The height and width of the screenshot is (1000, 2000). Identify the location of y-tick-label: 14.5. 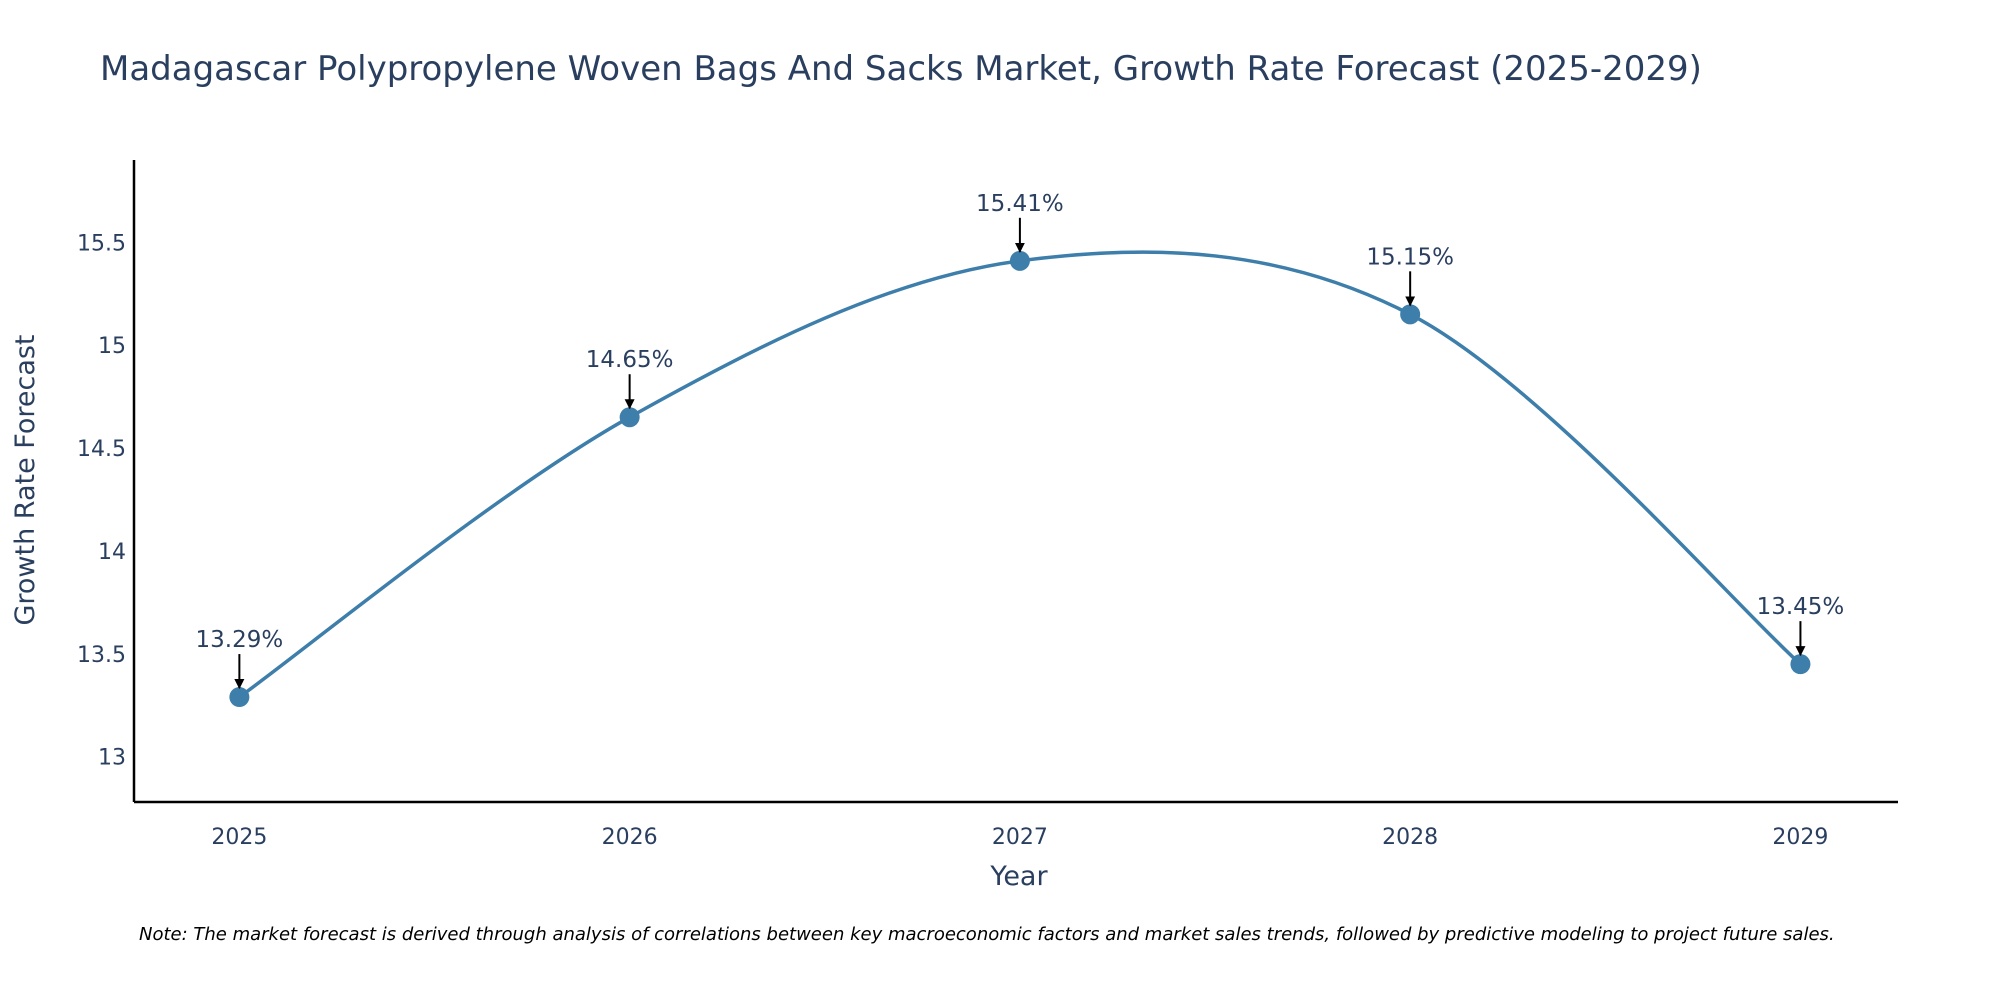
(101, 449).